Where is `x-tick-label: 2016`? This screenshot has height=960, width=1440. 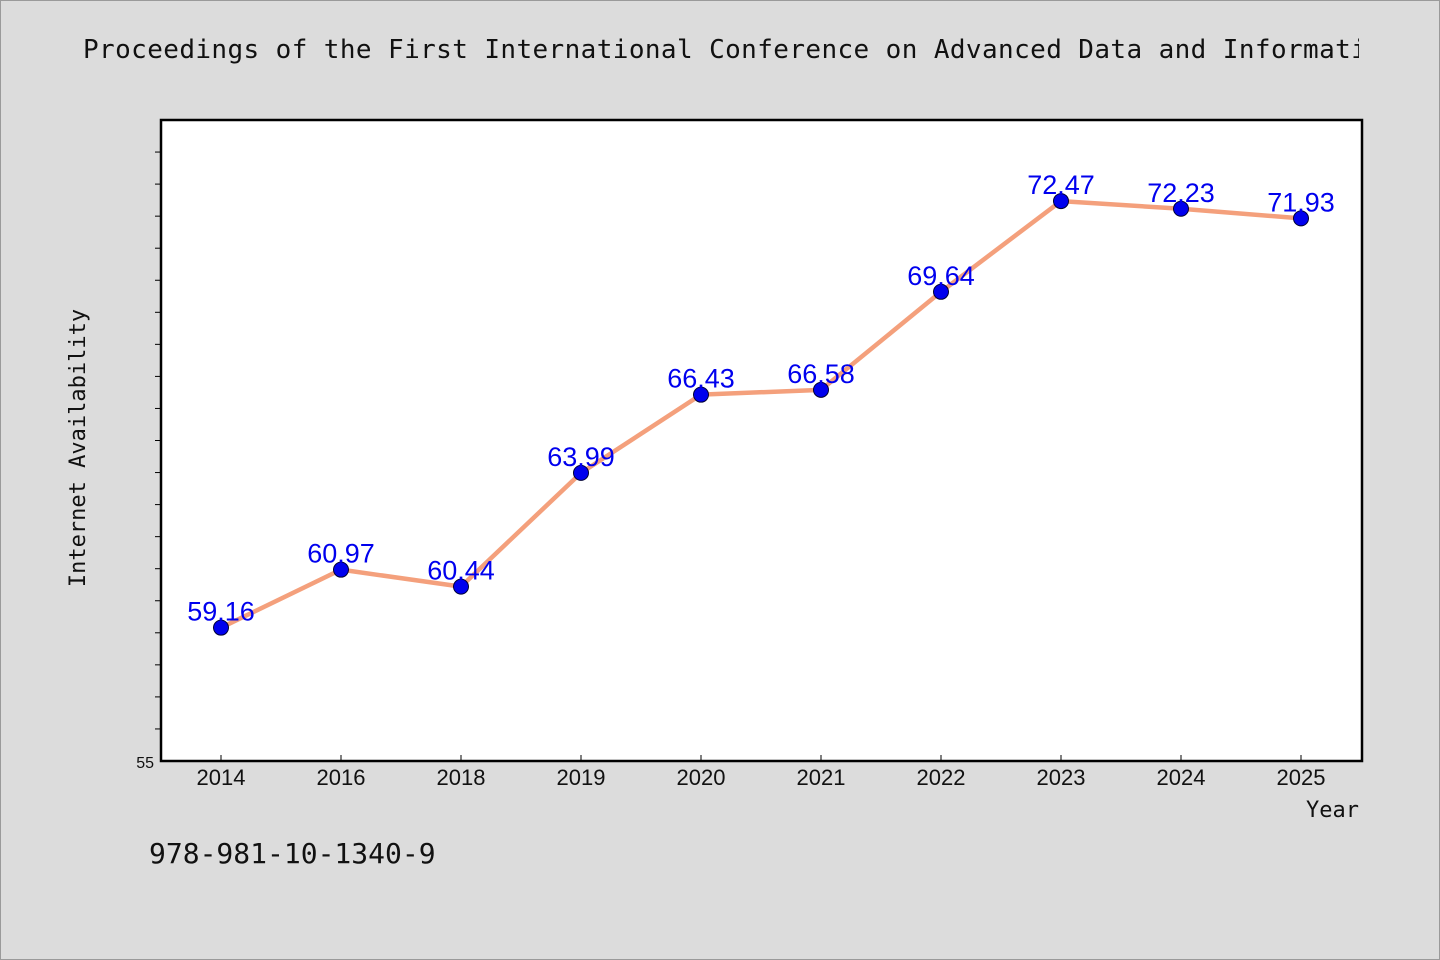
x-tick-label: 2016 is located at coordinates (341, 777).